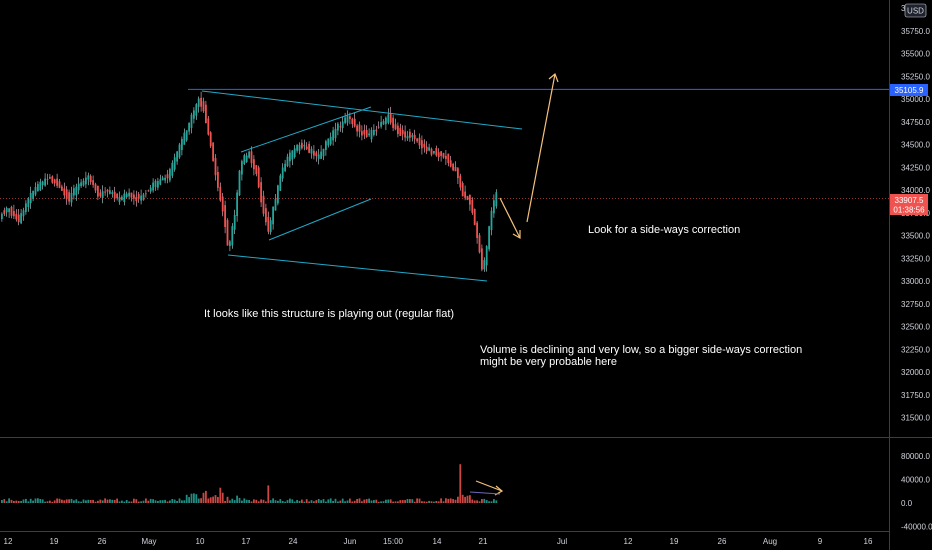 This screenshot has height=550, width=932. Describe the element at coordinates (909, 210) in the screenshot. I see `countdown-tag-label: 01:38:56` at that location.